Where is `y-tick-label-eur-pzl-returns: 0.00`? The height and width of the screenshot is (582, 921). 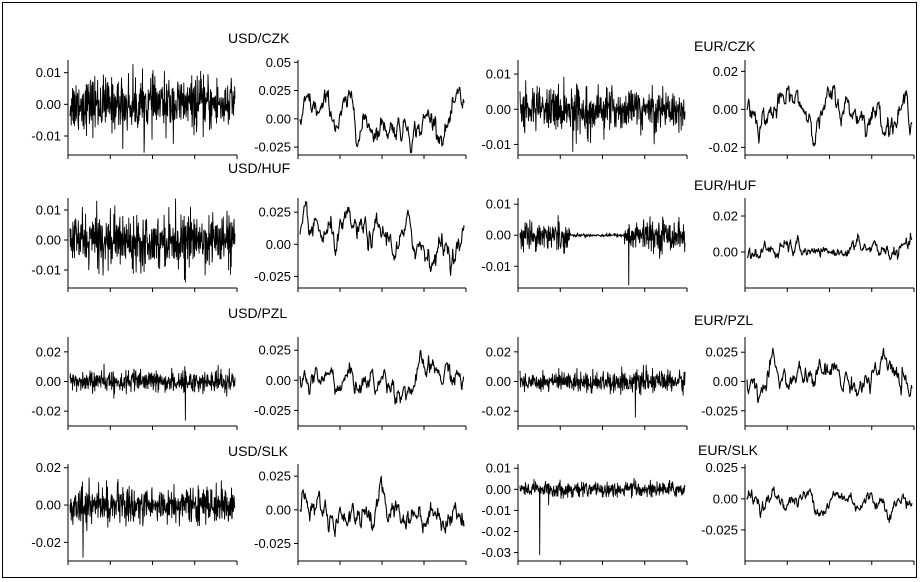
y-tick-label-eur-pzl-returns: 0.00 is located at coordinates (498, 381).